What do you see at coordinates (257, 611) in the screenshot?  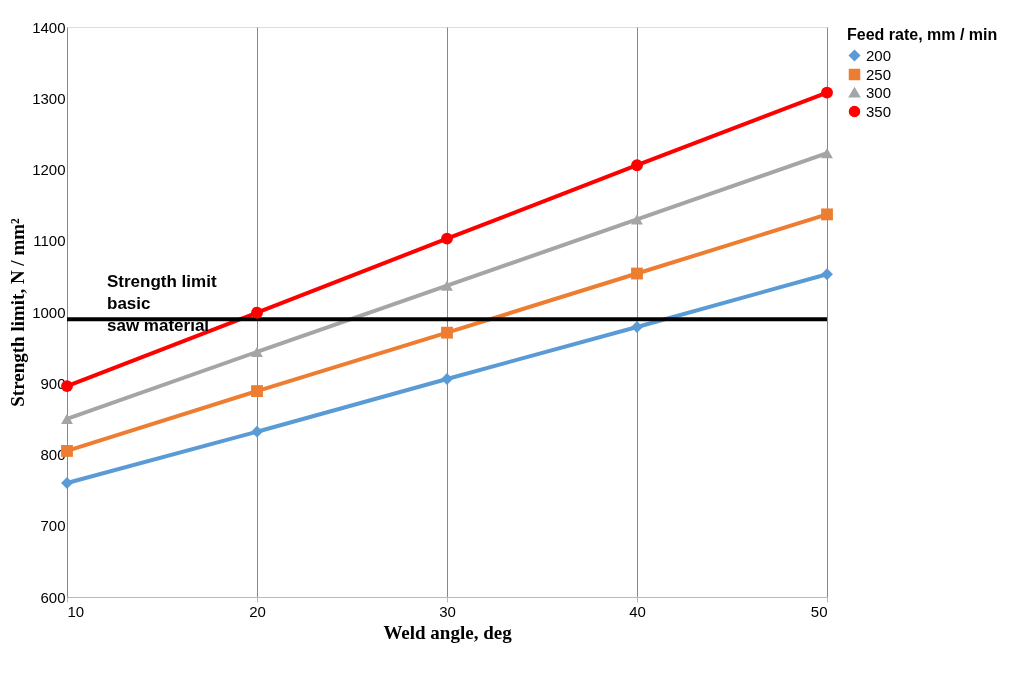 I see `x-tick-label: 20` at bounding box center [257, 611].